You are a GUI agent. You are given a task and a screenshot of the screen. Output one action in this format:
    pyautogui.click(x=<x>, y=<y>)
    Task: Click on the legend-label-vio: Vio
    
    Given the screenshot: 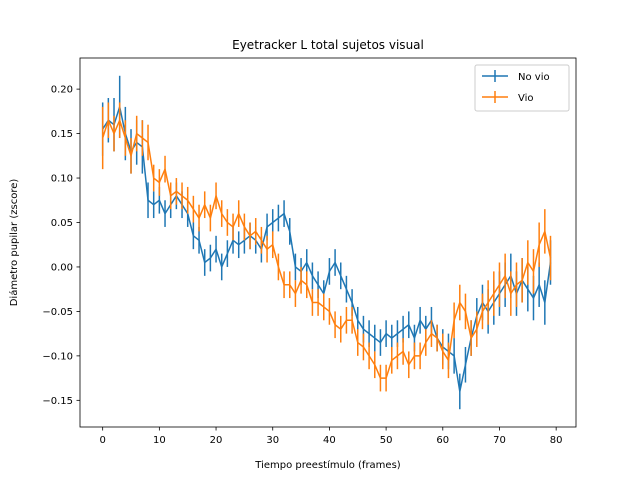 What is the action you would take?
    pyautogui.click(x=526, y=98)
    